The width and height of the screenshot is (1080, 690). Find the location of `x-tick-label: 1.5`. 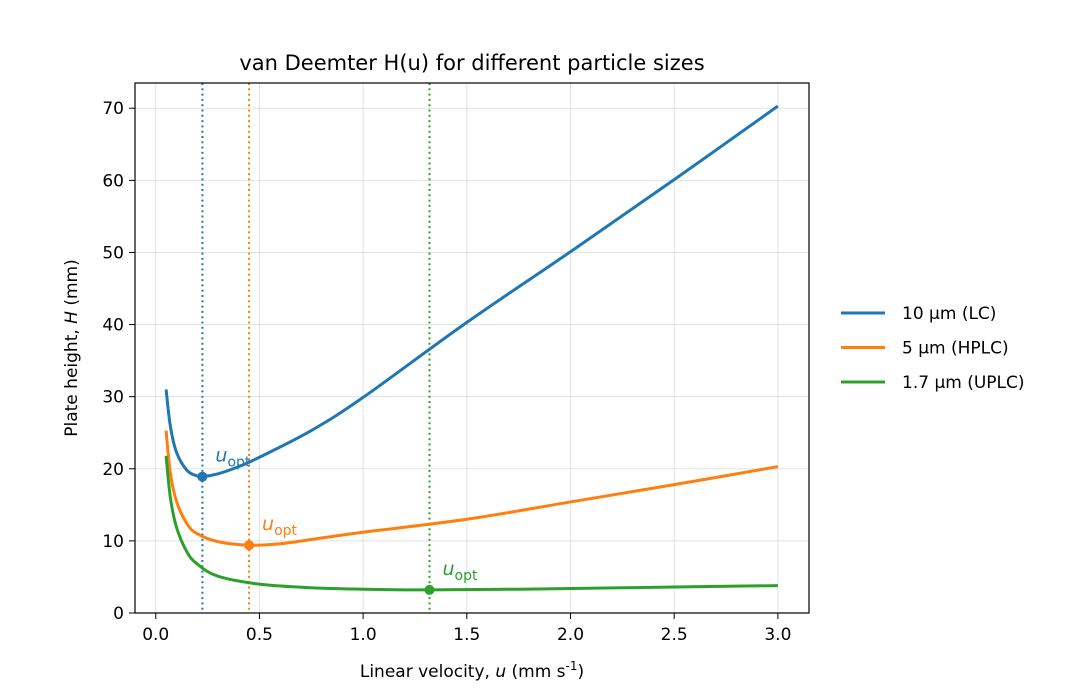

x-tick-label: 1.5 is located at coordinates (466, 635).